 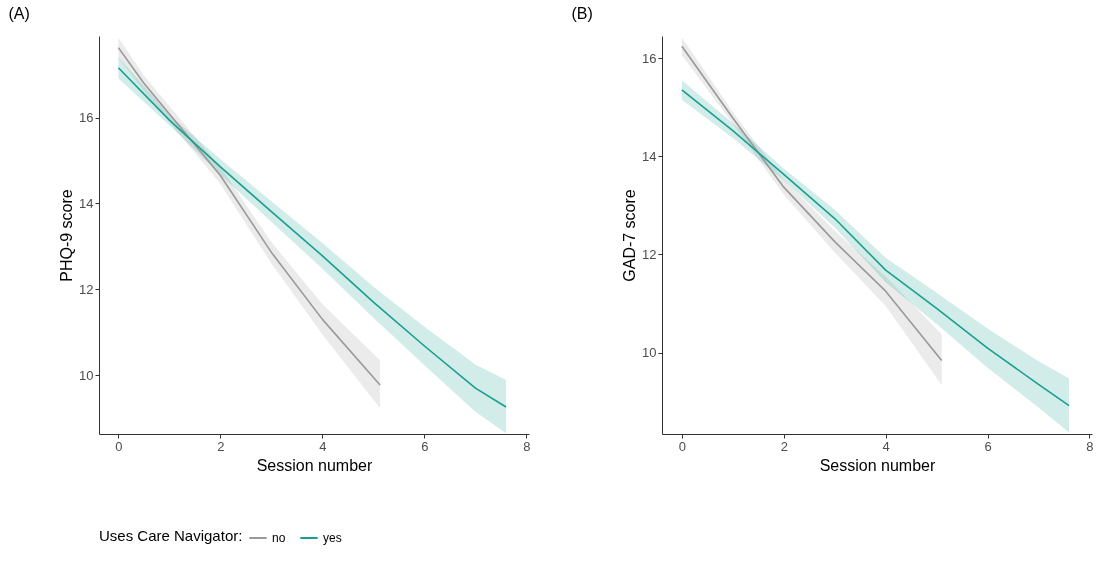 I want to click on chart-title: (B), so click(x=582, y=13).